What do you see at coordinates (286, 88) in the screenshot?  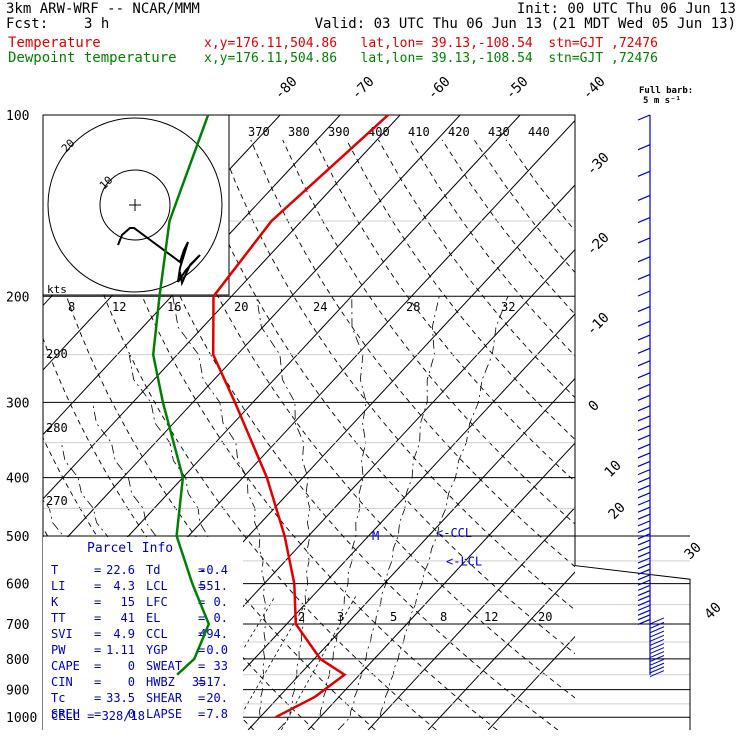 I see `isotherm-label: -80` at bounding box center [286, 88].